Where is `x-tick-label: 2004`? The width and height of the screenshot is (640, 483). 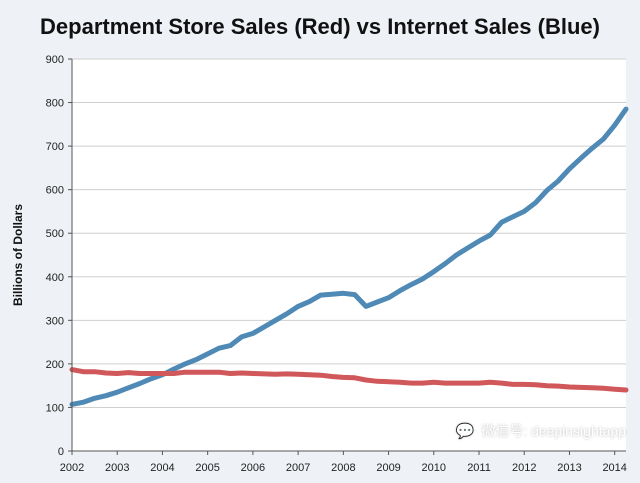 x-tick-label: 2004 is located at coordinates (162, 468).